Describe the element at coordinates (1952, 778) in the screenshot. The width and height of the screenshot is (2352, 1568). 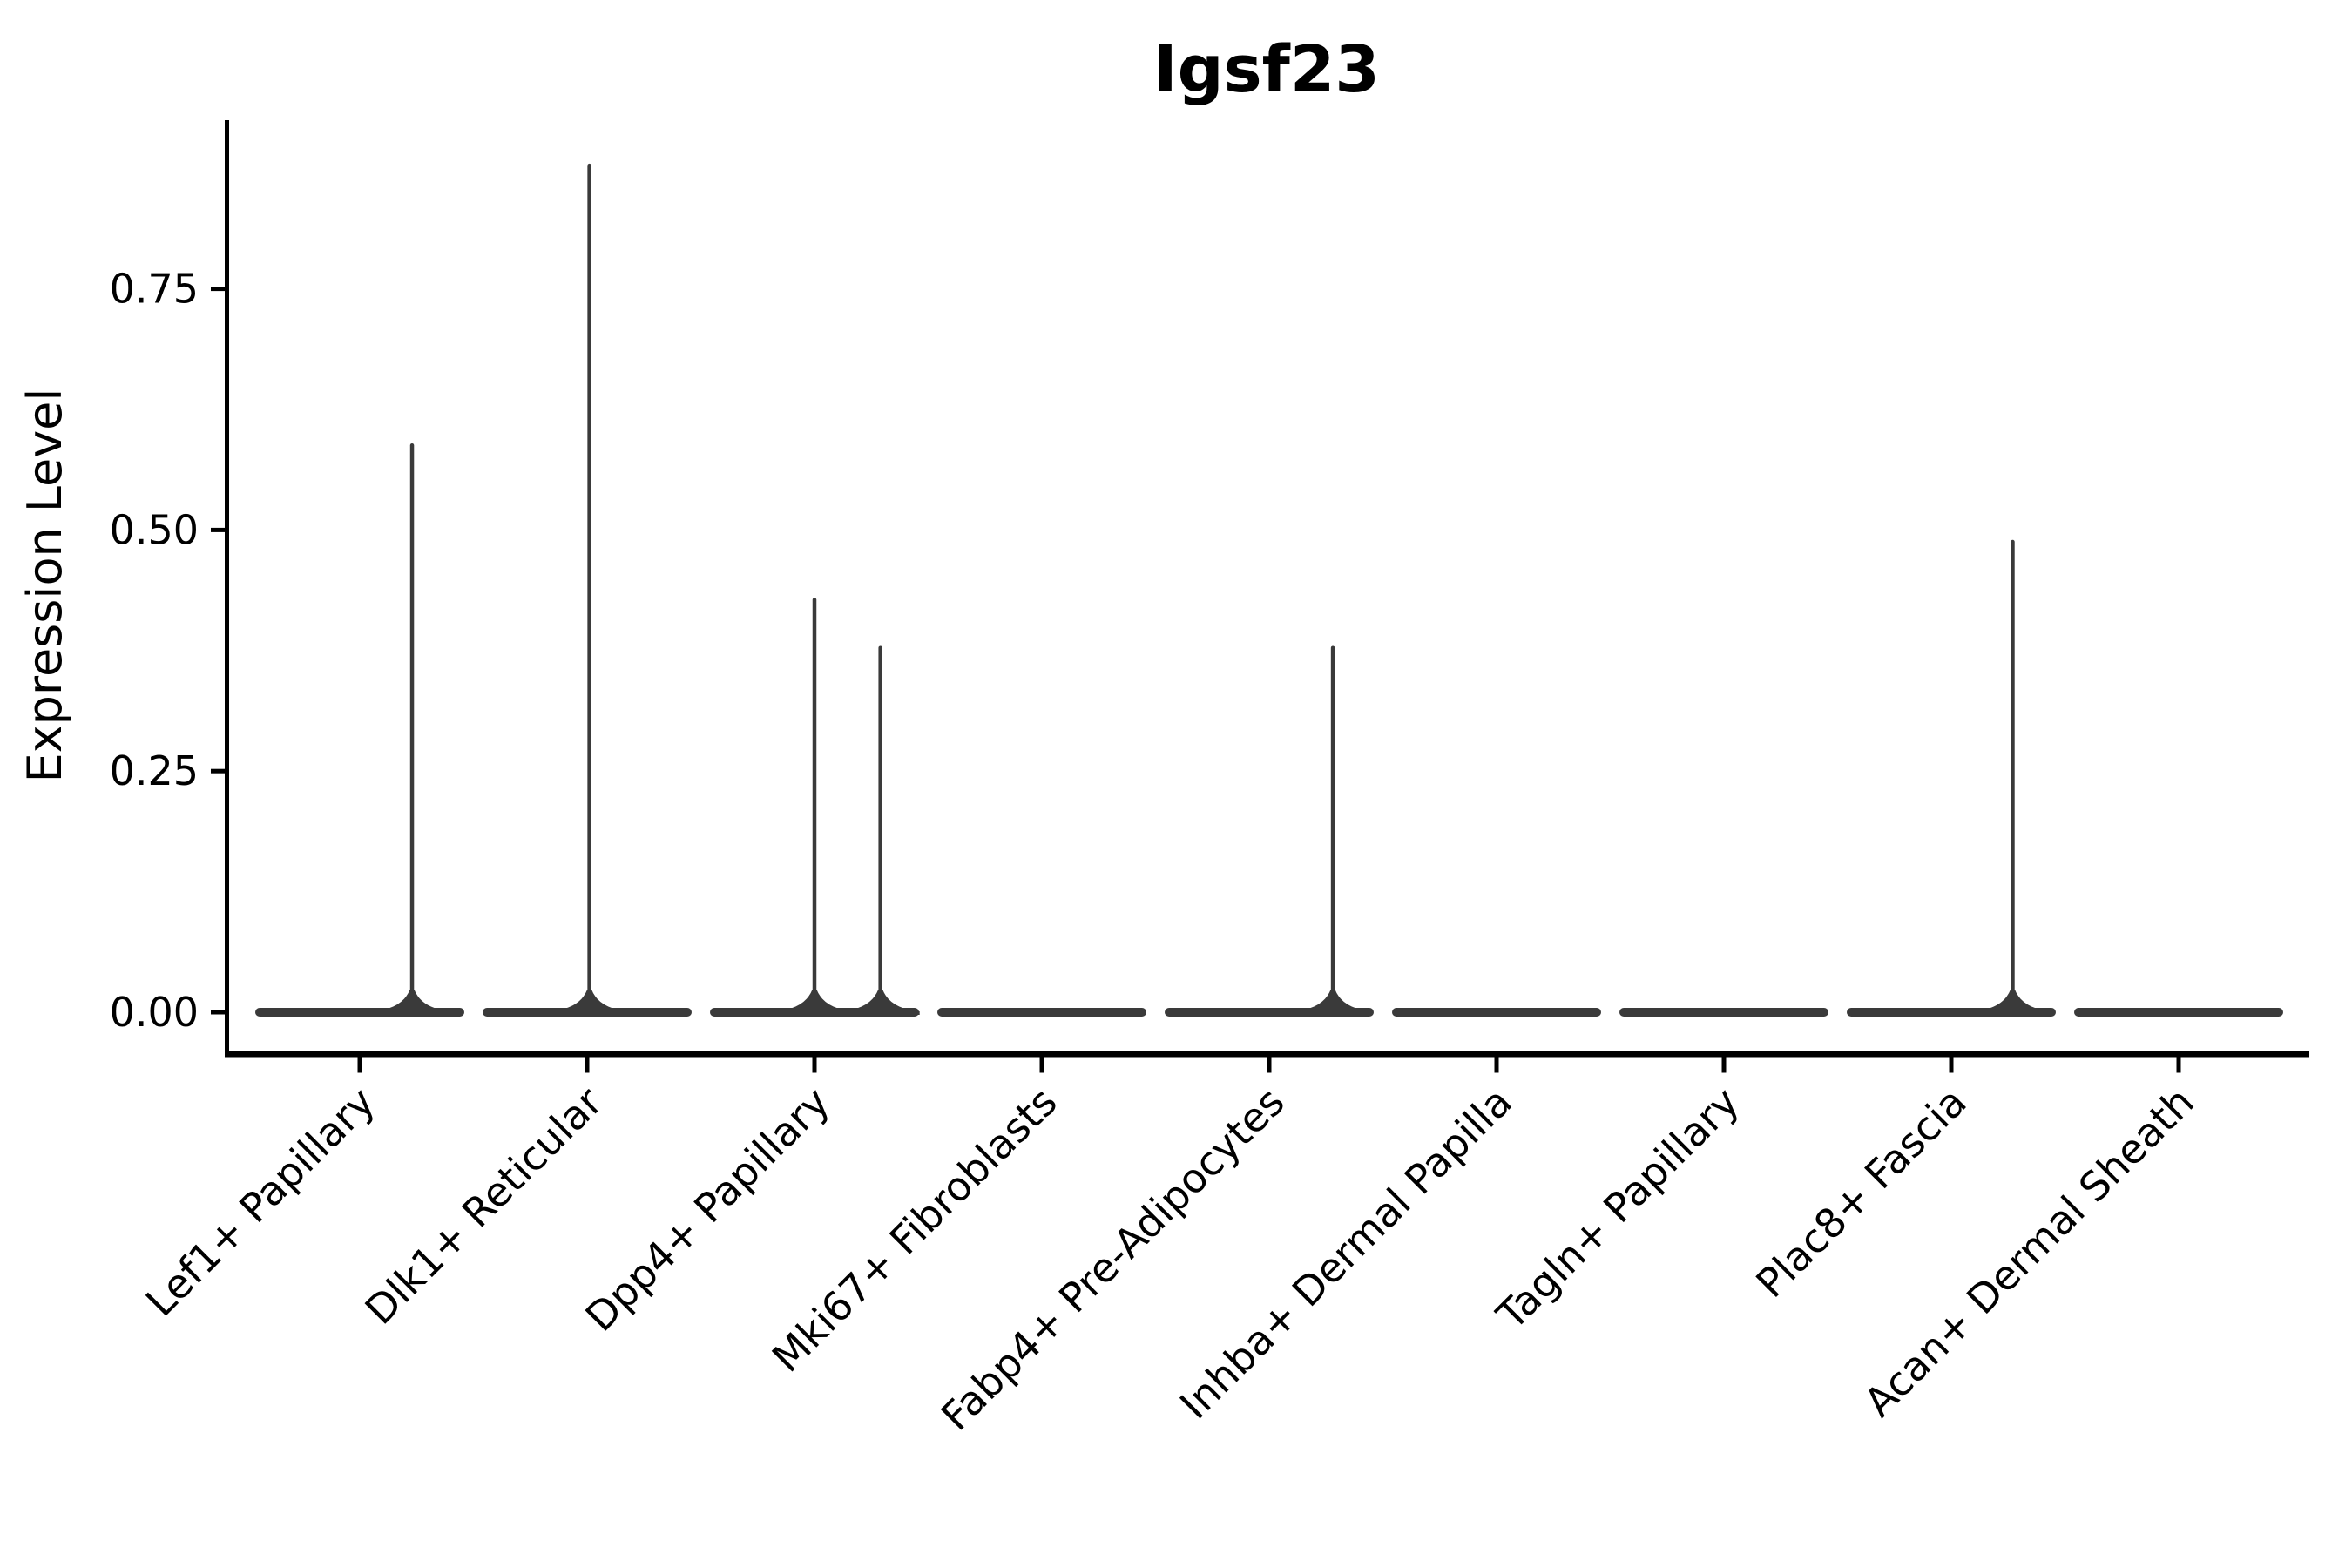
I see `violin-plac8-fascia` at that location.